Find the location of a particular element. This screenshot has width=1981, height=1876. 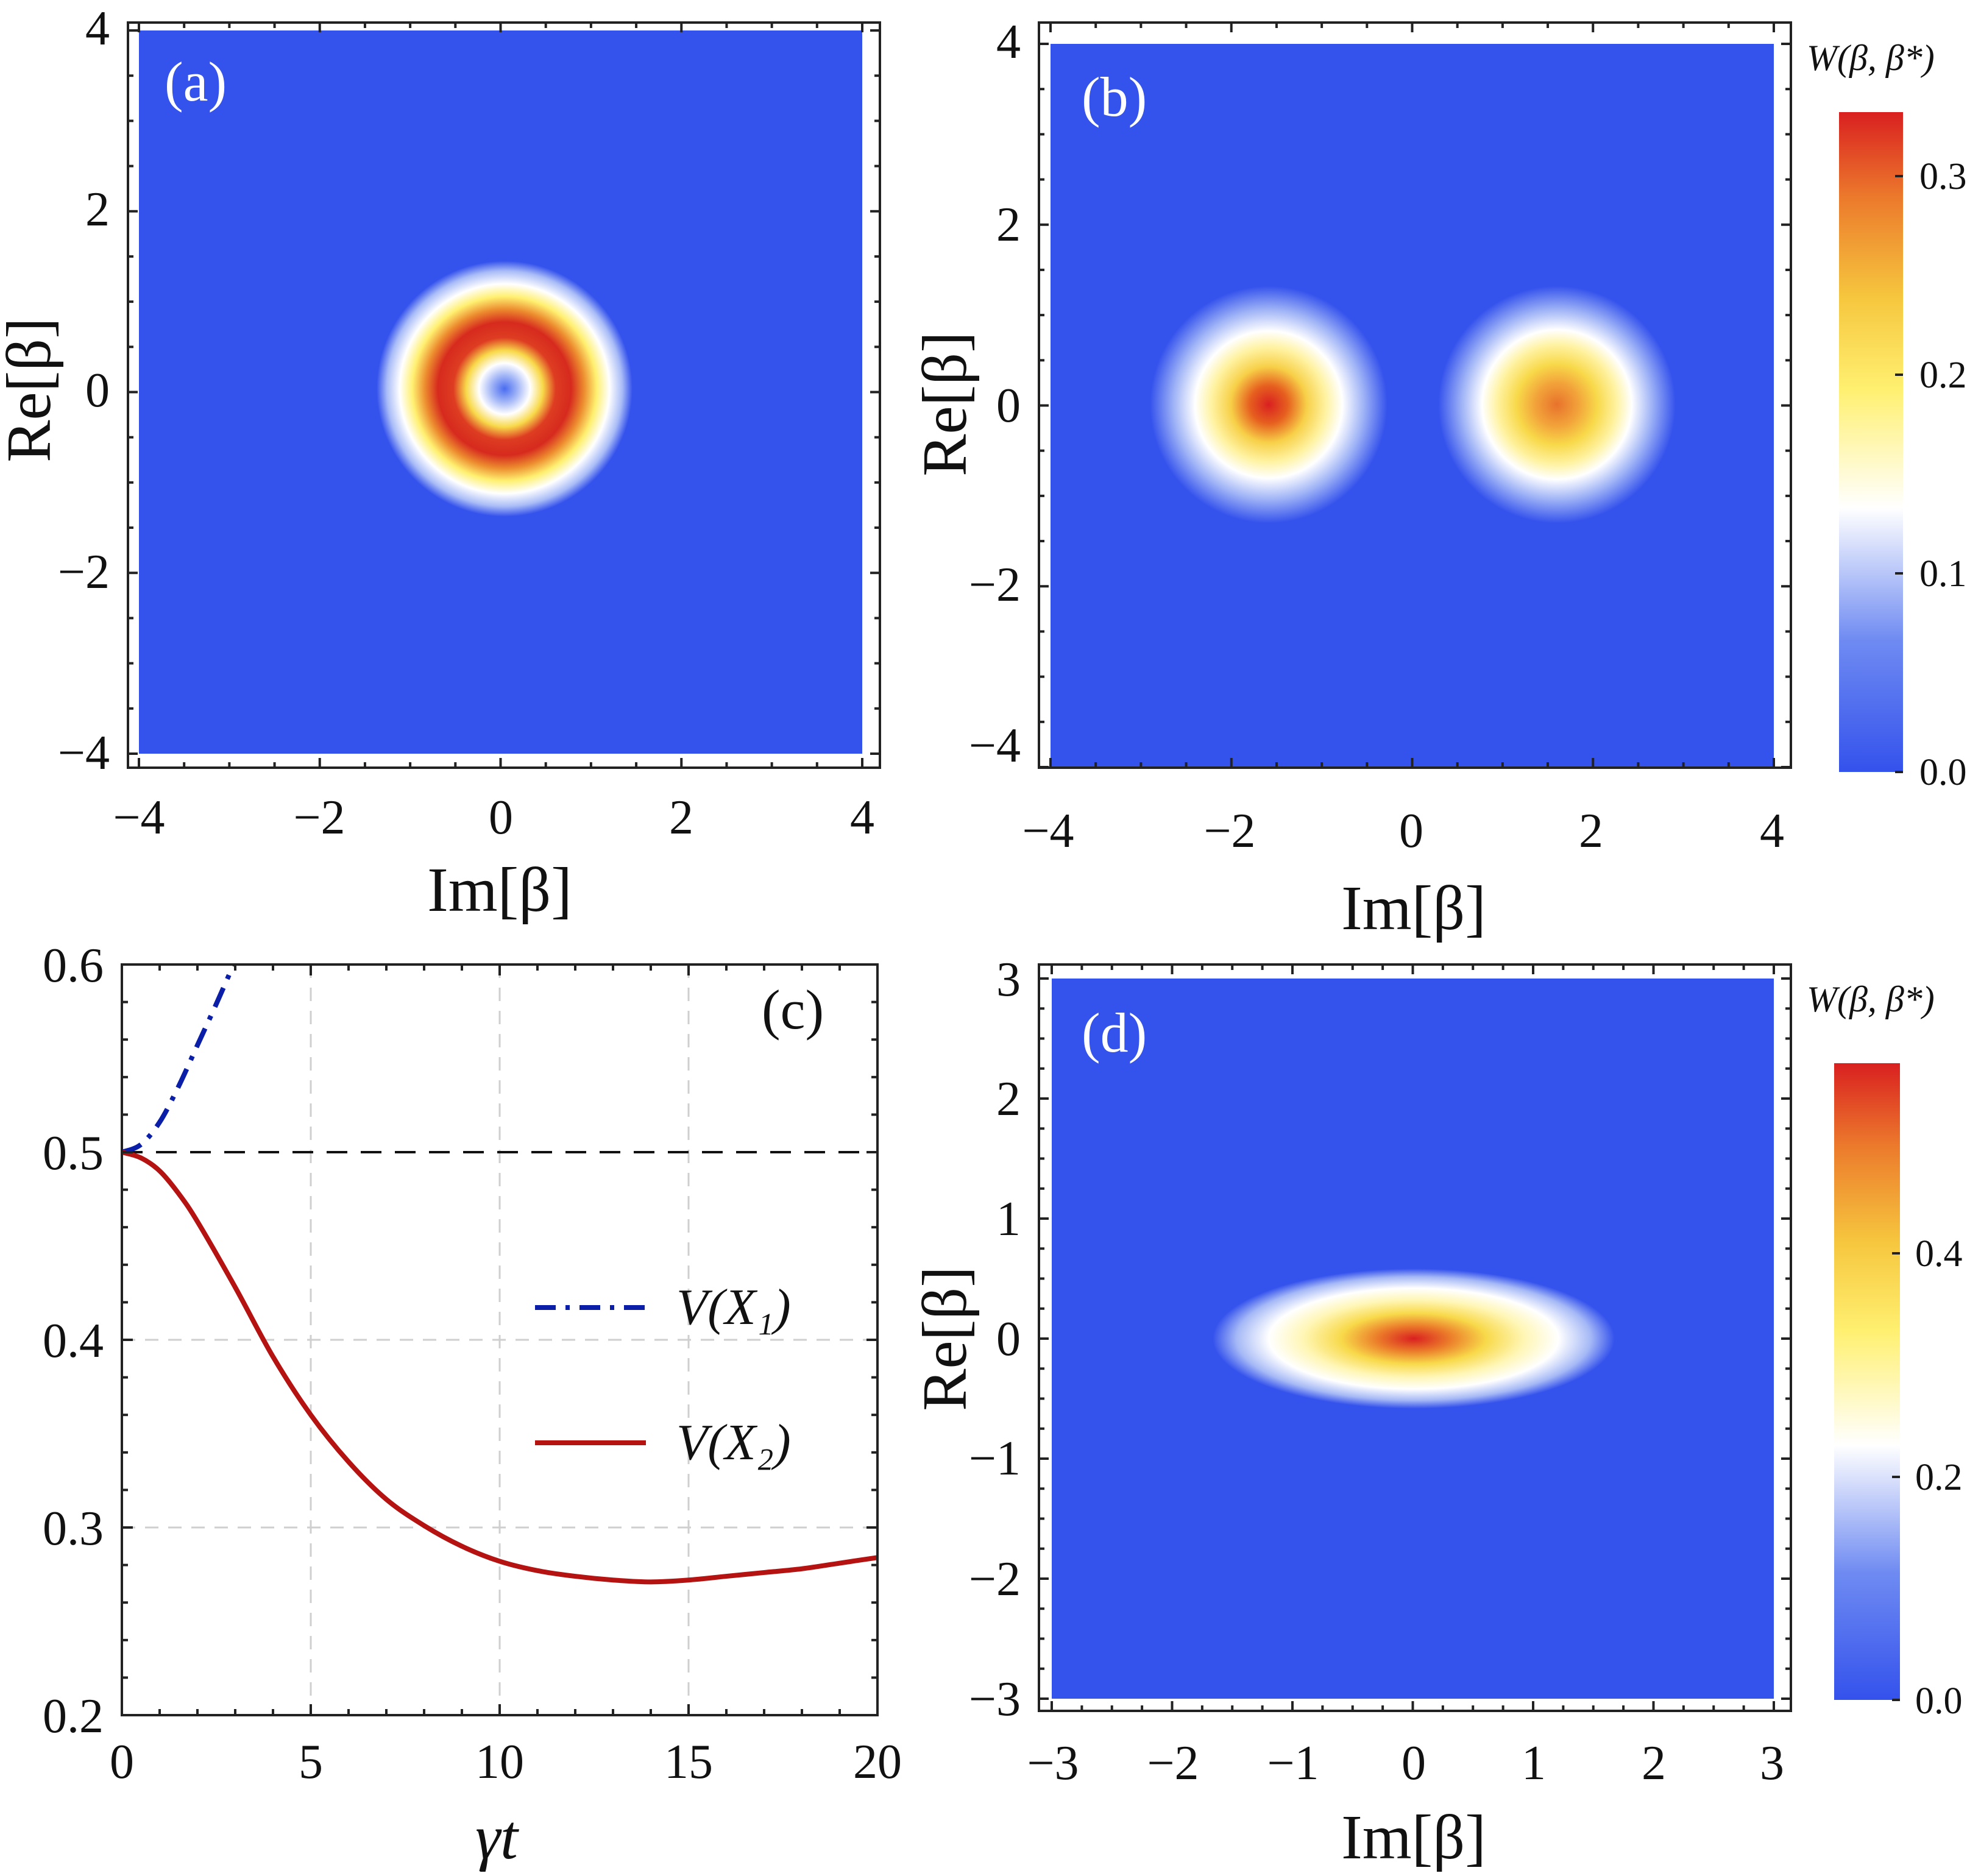

panel-d-y-tick-labels: −3 −2 −1 0 1 2 3 is located at coordinates (995, 1340).